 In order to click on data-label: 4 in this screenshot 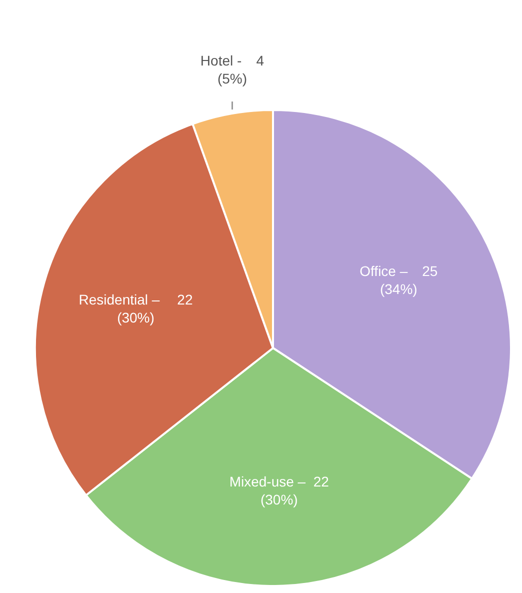, I will do `click(260, 60)`.